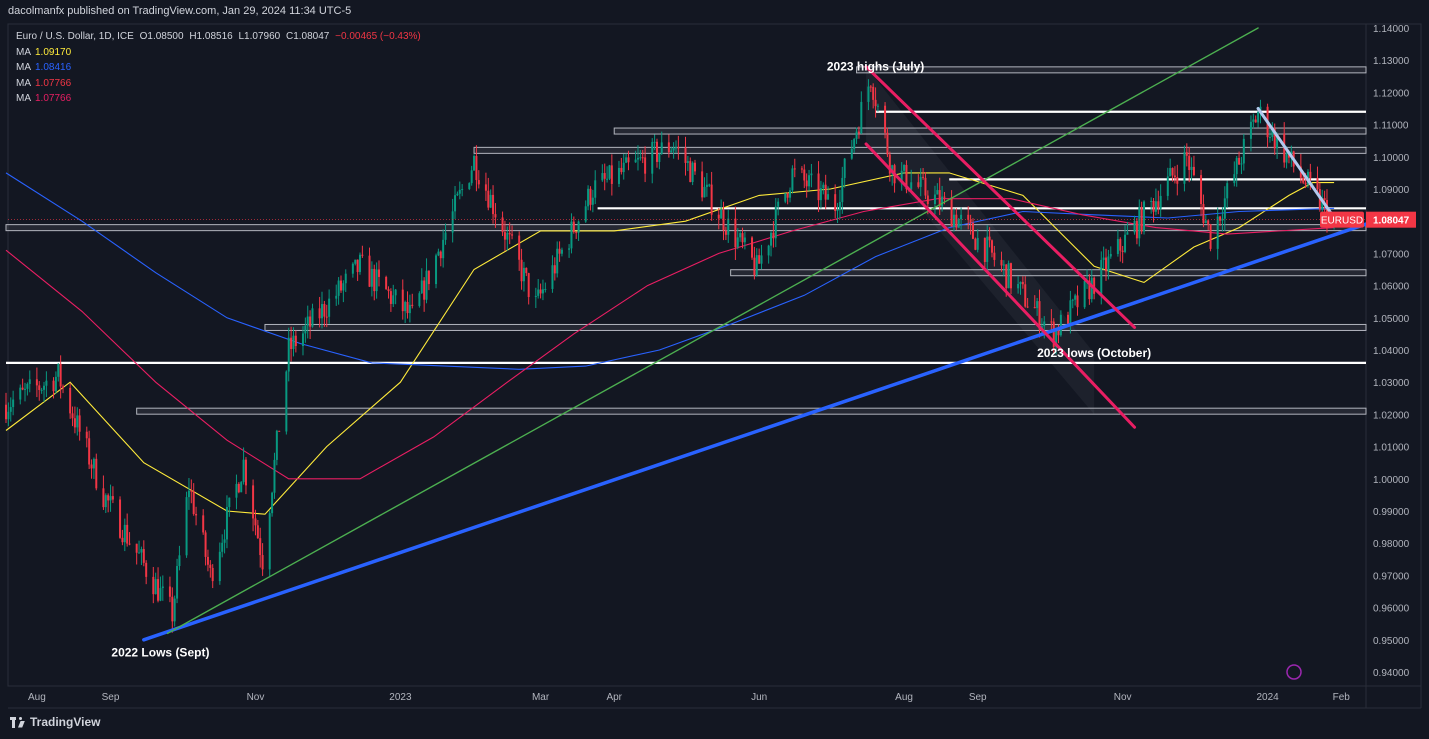  I want to click on time-tick-label: Sep, so click(111, 697).